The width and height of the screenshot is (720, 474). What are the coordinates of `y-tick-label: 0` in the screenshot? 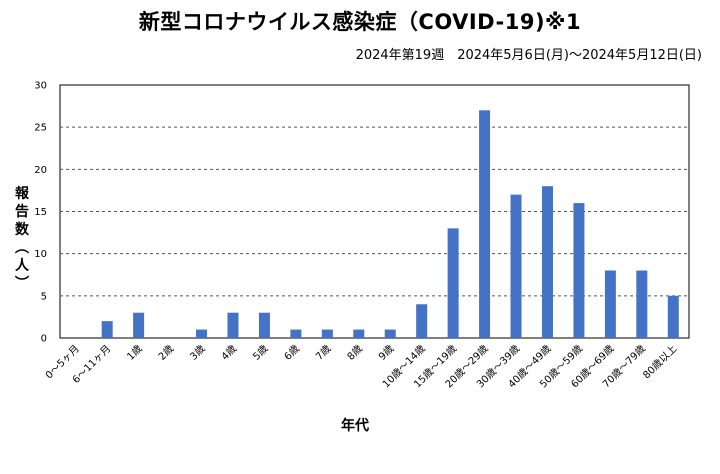 It's located at (44, 339).